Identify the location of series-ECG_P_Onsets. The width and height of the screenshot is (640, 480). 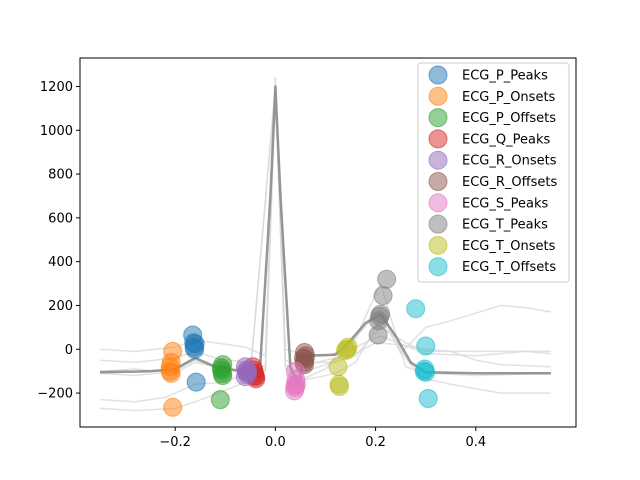
(171, 379).